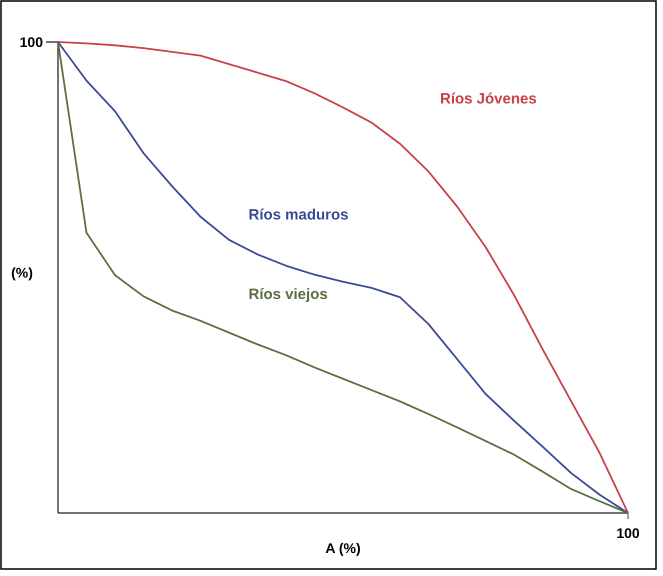 Image resolution: width=663 pixels, height=576 pixels. What do you see at coordinates (298, 215) in the screenshot?
I see `series-label: Ríos maduros` at bounding box center [298, 215].